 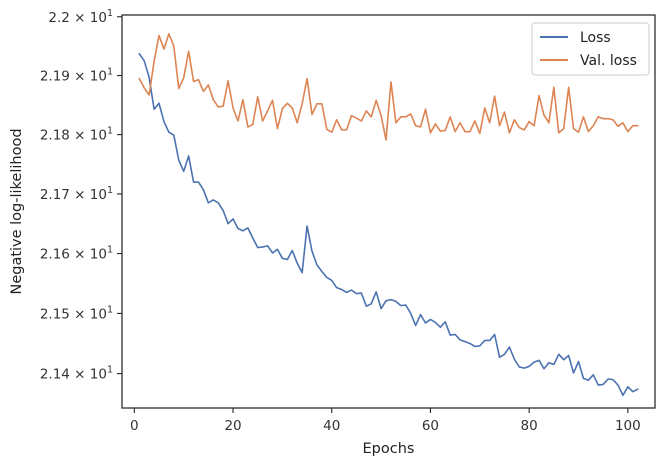 What do you see at coordinates (80, 17) in the screenshot?
I see `y-tick-label: 2.2 × 10¹` at bounding box center [80, 17].